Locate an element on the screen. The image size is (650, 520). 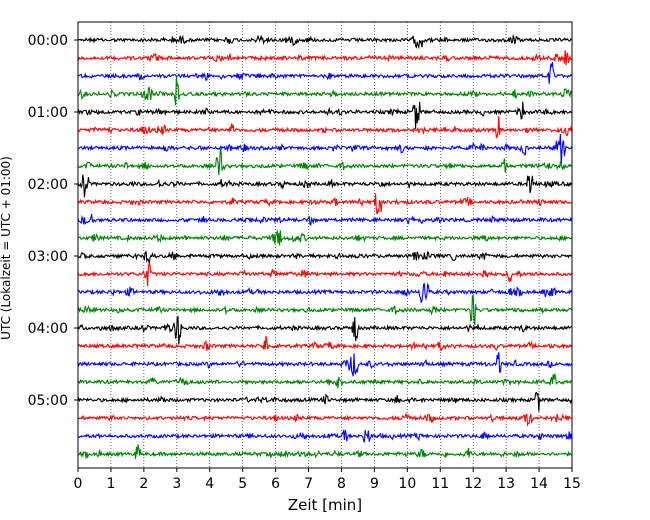
x-tick-label: 11 is located at coordinates (440, 484).